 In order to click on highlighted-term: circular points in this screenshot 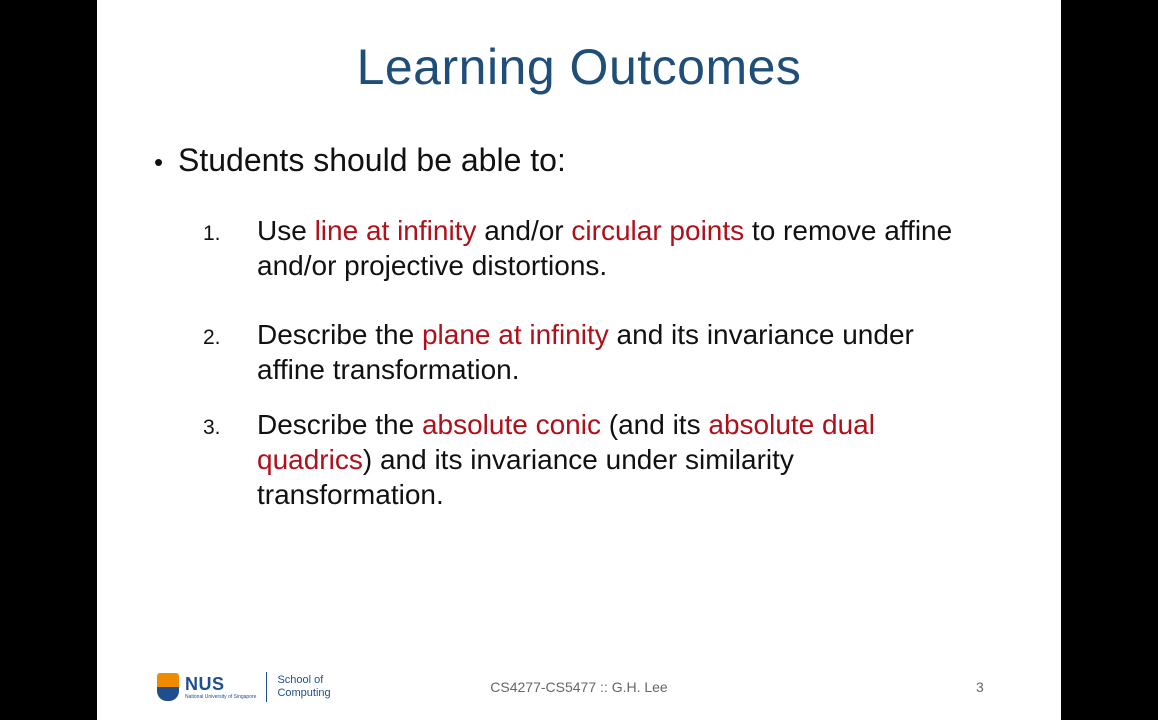, I will do `click(658, 230)`.